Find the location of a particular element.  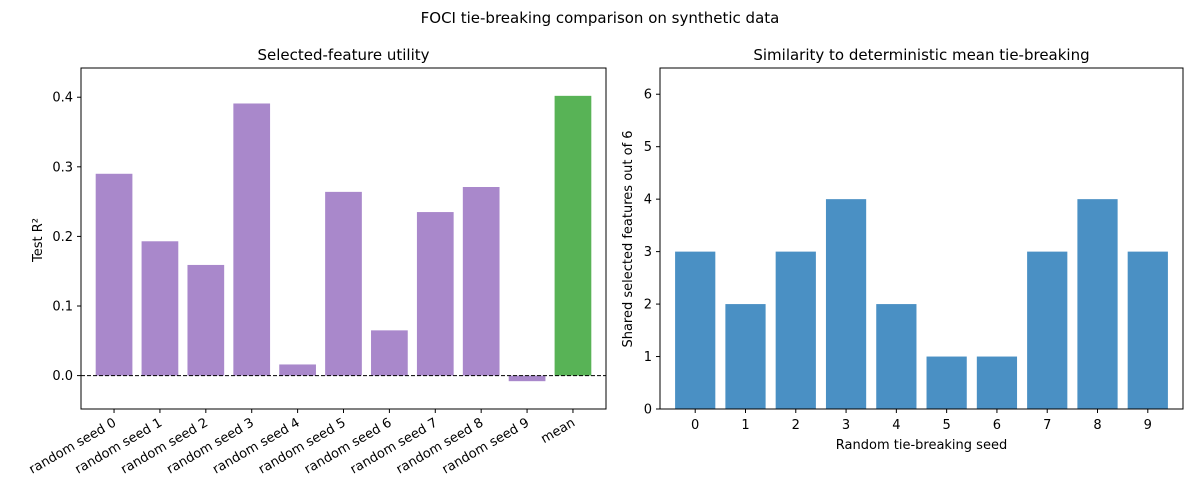

y-tick-label: 0.1 is located at coordinates (62, 307).